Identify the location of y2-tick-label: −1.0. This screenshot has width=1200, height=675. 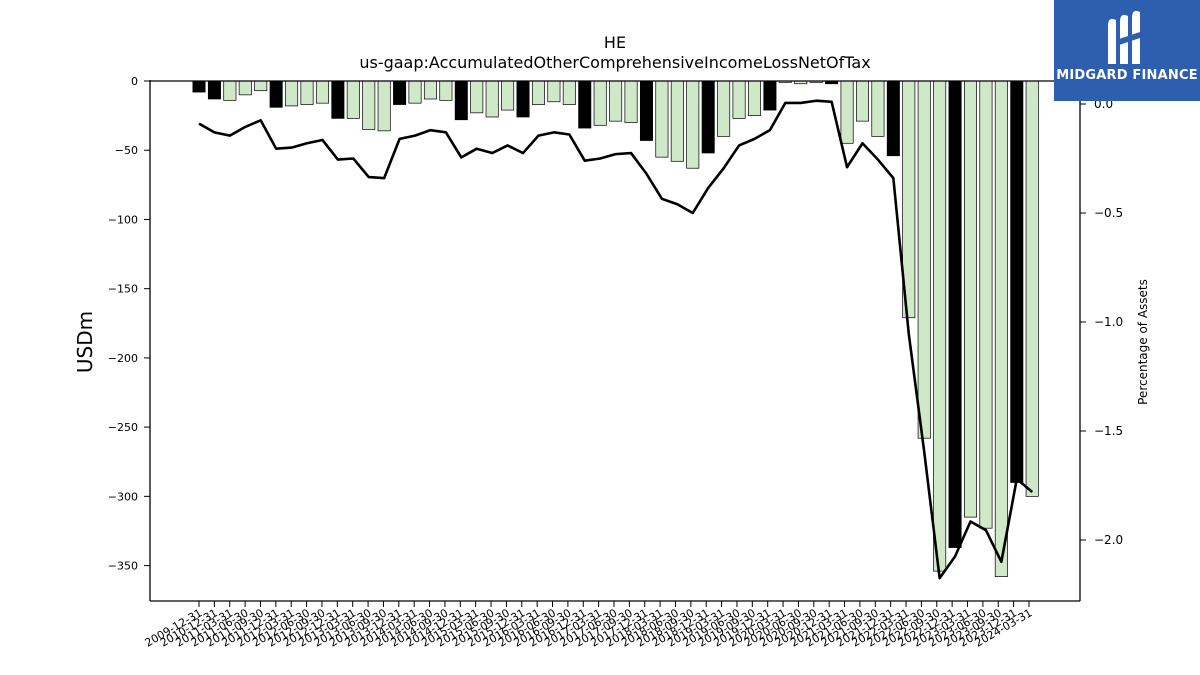
(1108, 322).